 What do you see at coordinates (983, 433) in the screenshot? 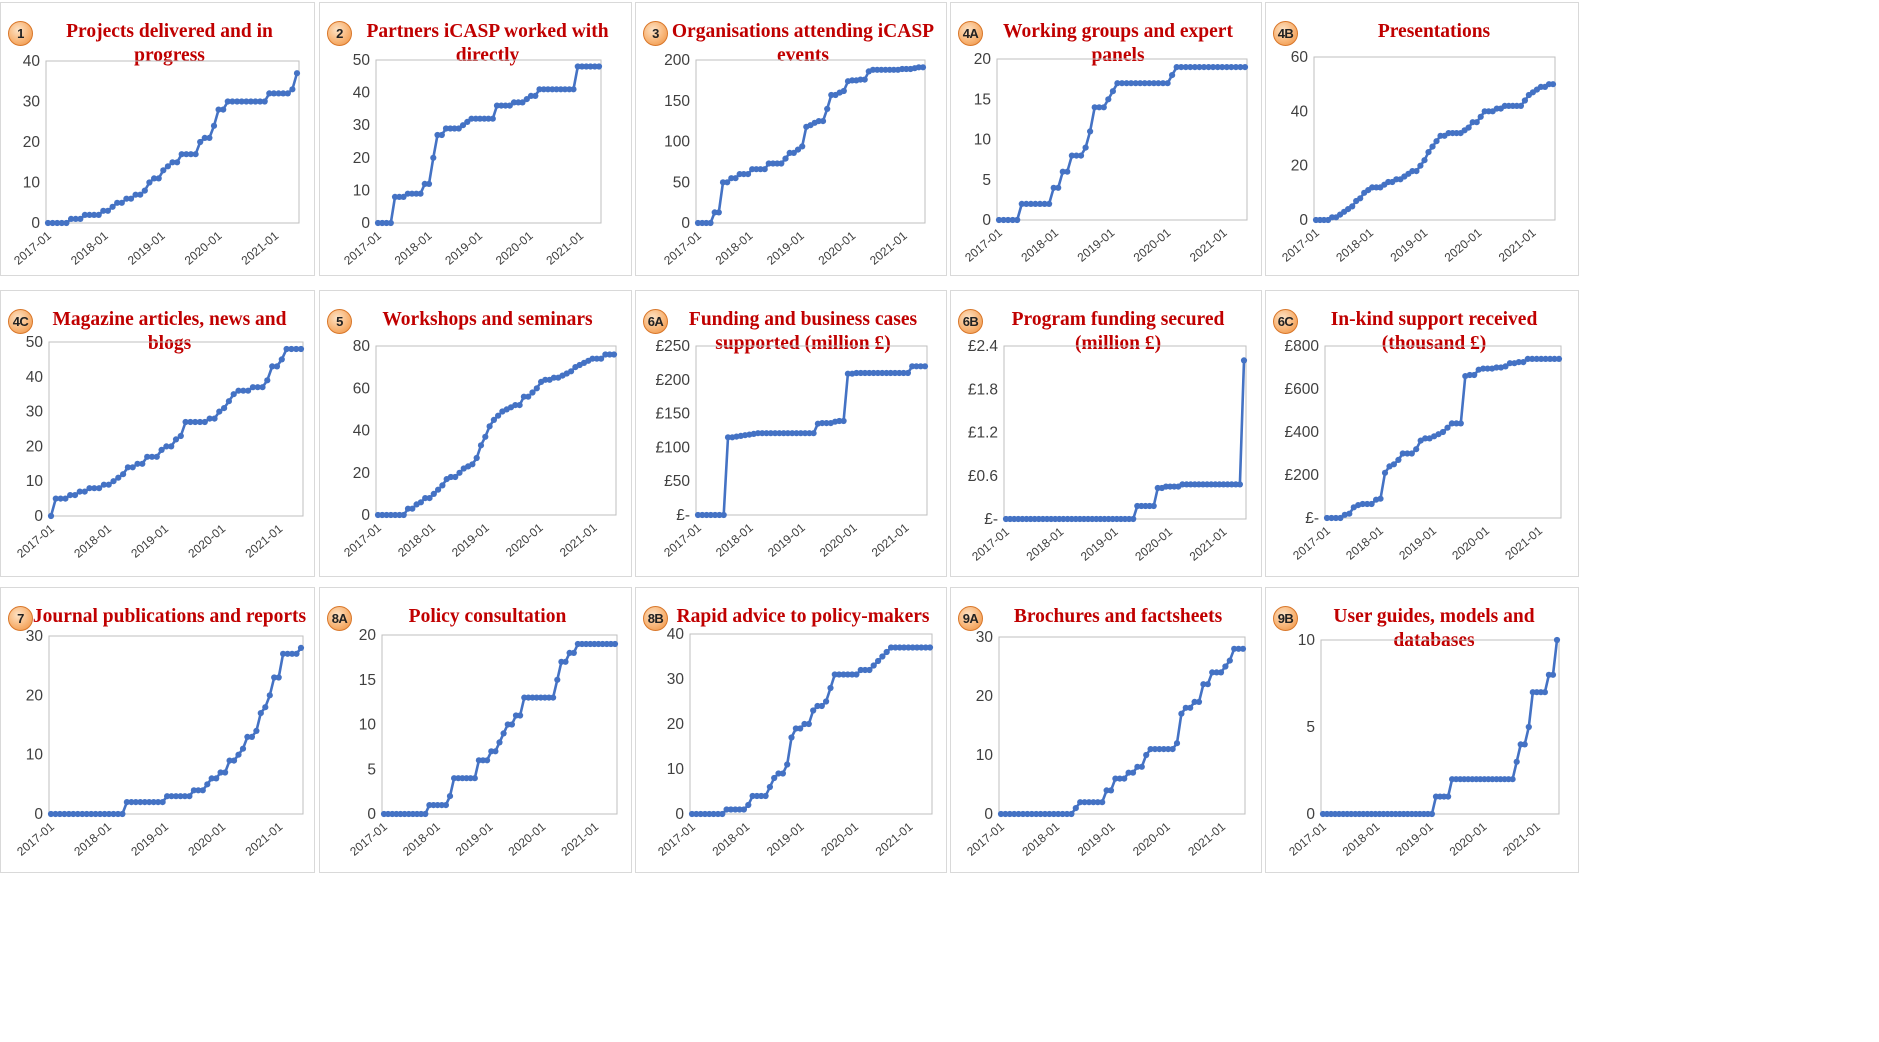
I see `y-tick-label: £1.2` at bounding box center [983, 433].